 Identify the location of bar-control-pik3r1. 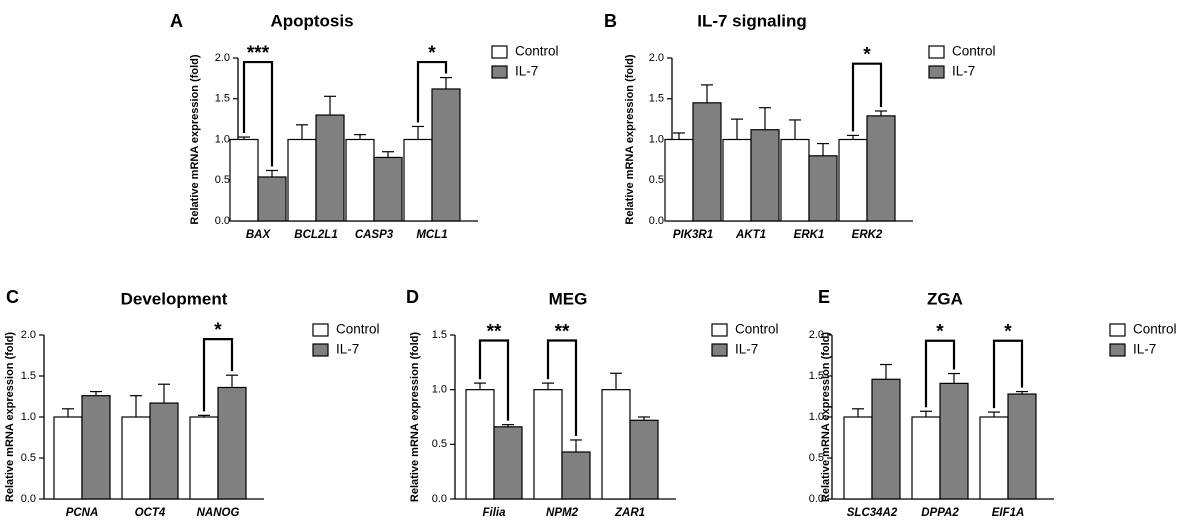
(679, 180).